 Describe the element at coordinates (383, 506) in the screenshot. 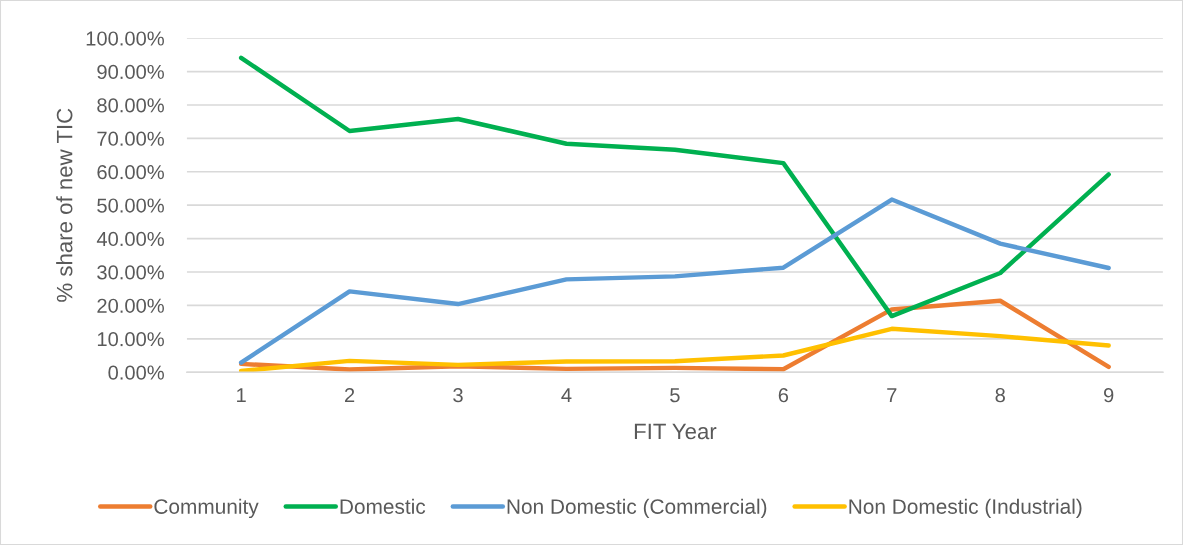

I see `legend-label: Domestic` at that location.